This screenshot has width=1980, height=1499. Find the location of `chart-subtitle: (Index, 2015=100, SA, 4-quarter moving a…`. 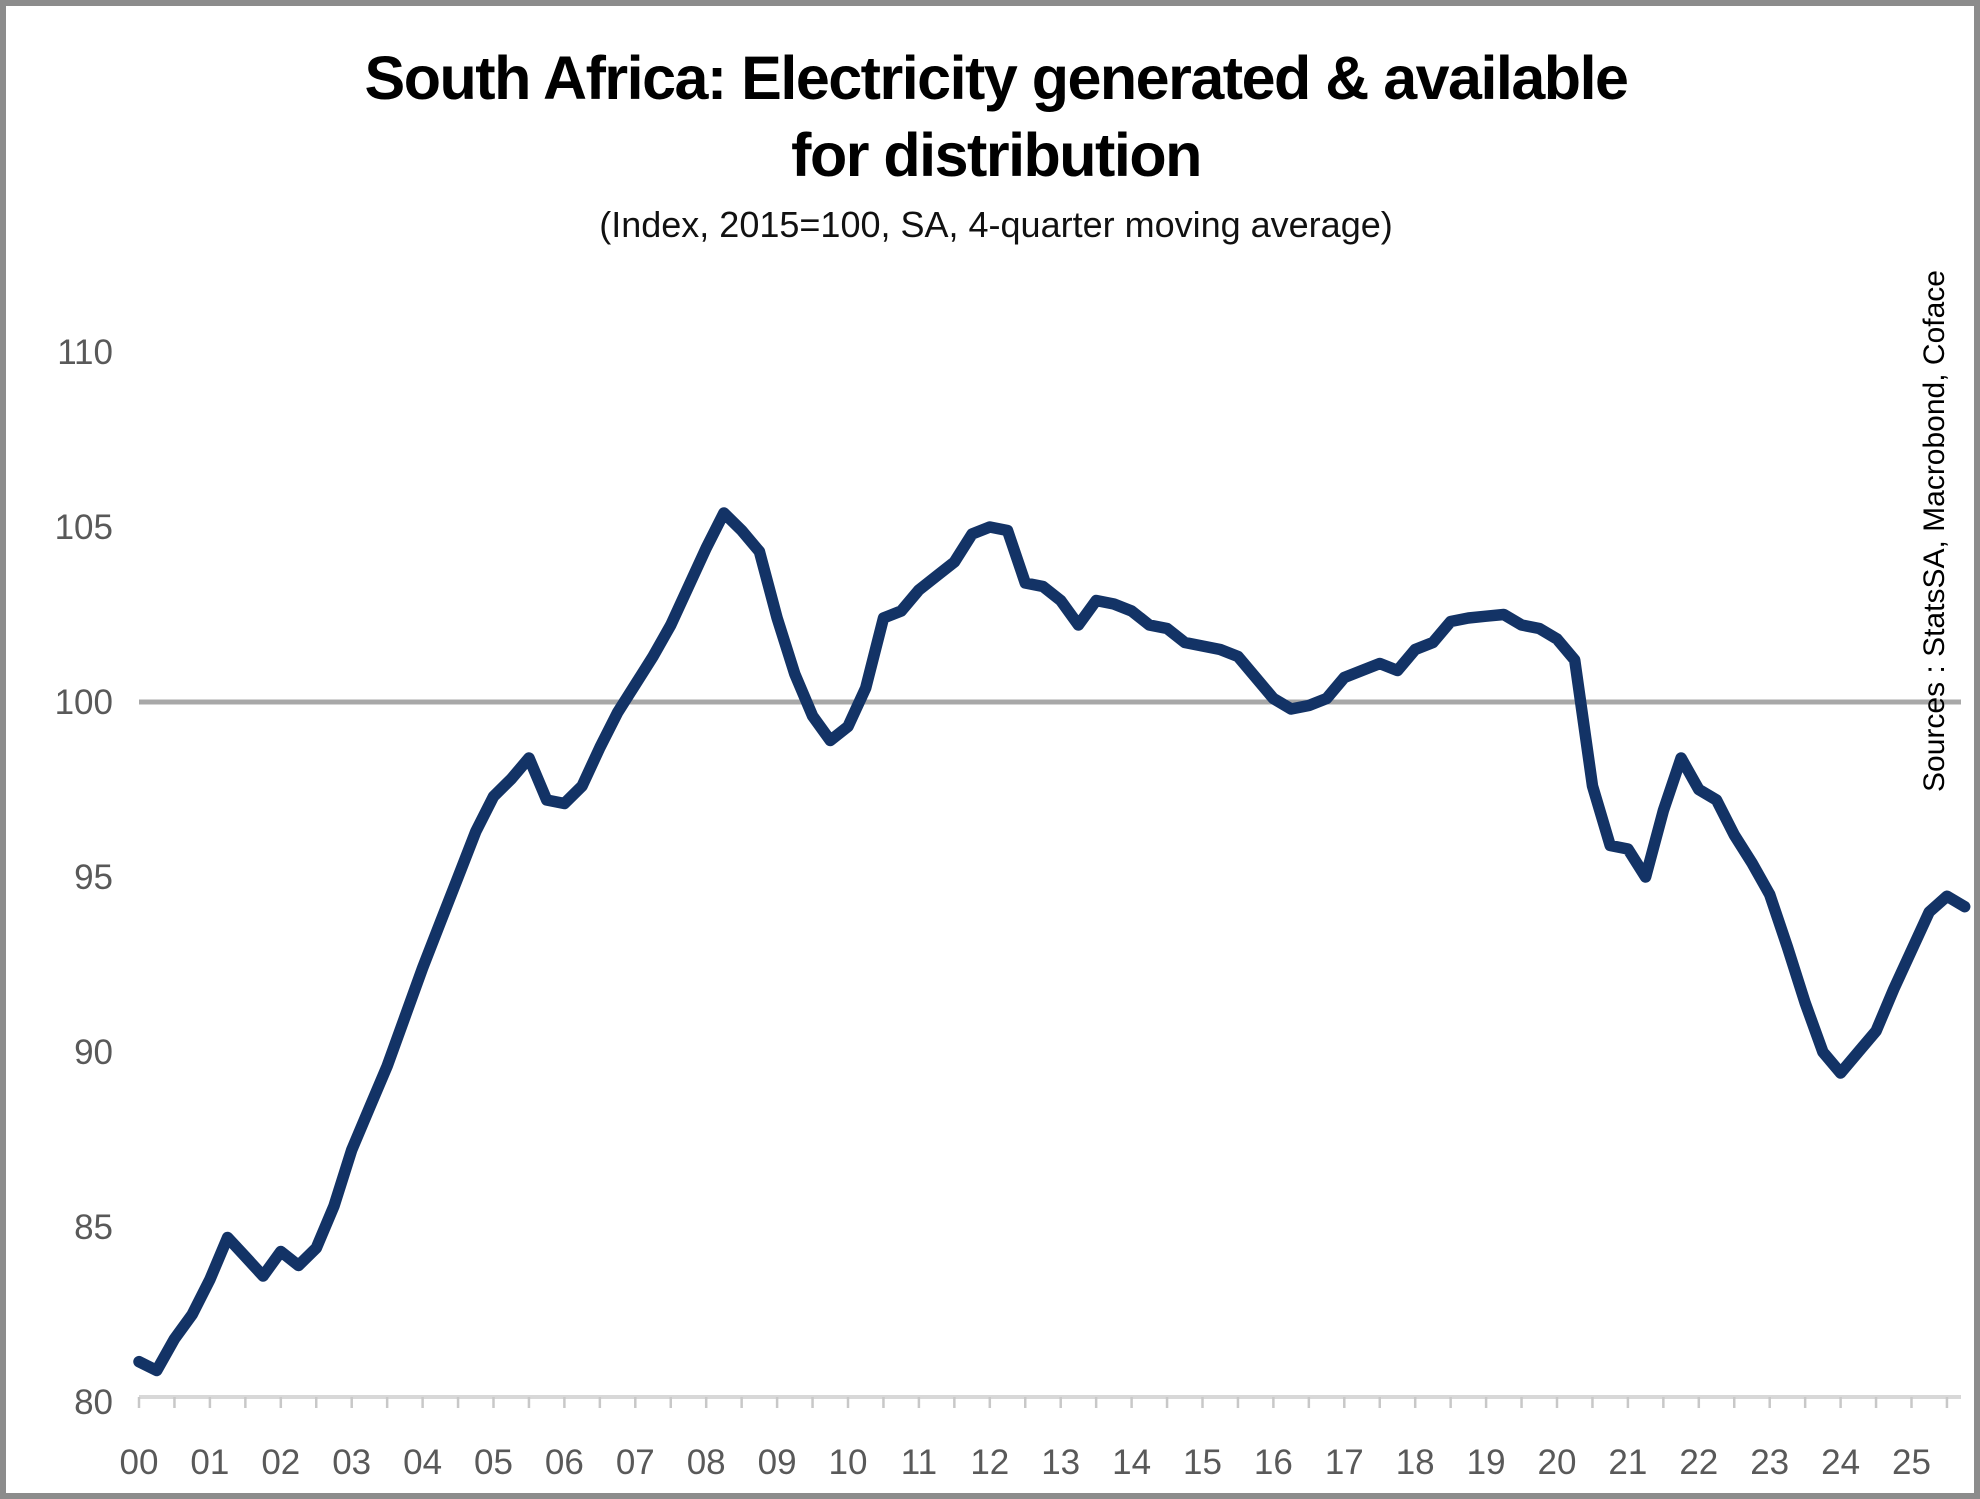

chart-subtitle: (Index, 2015=100, SA, 4-quarter moving a… is located at coordinates (996, 224).